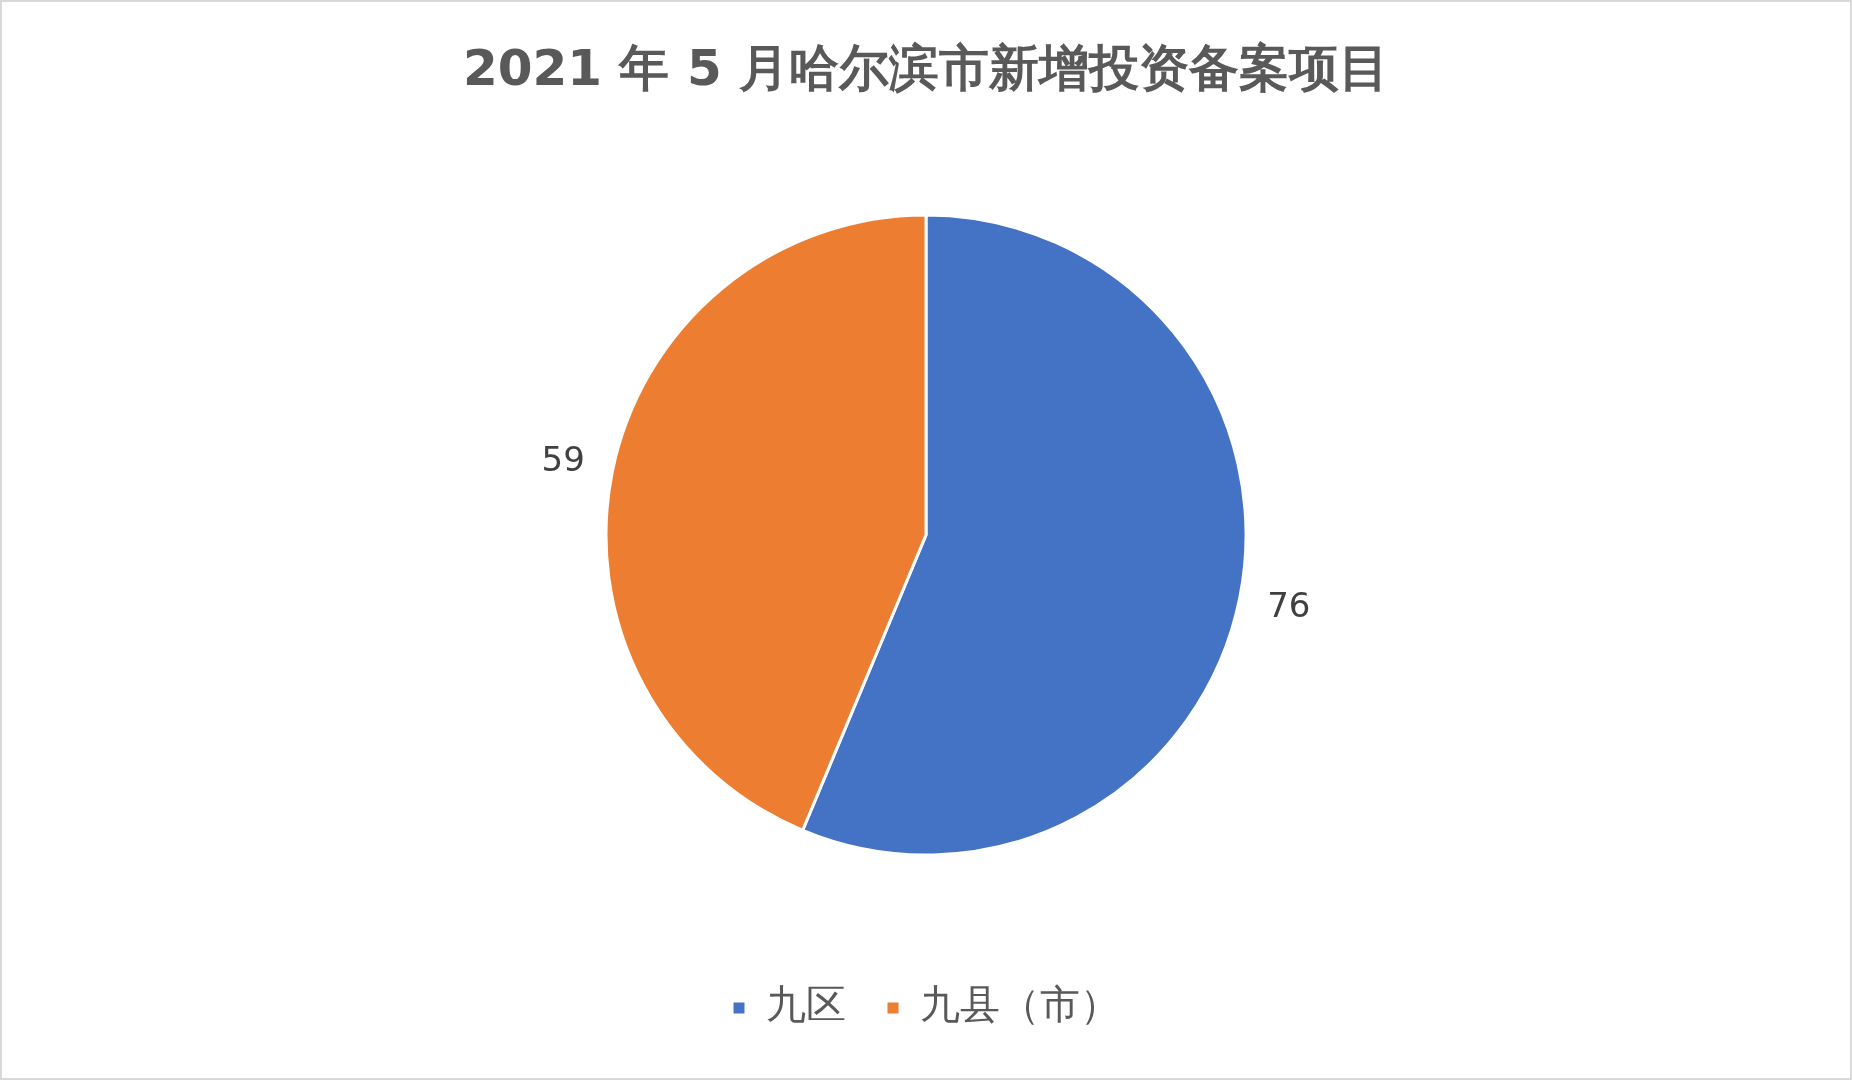  I want to click on data-label: 59, so click(563, 459).